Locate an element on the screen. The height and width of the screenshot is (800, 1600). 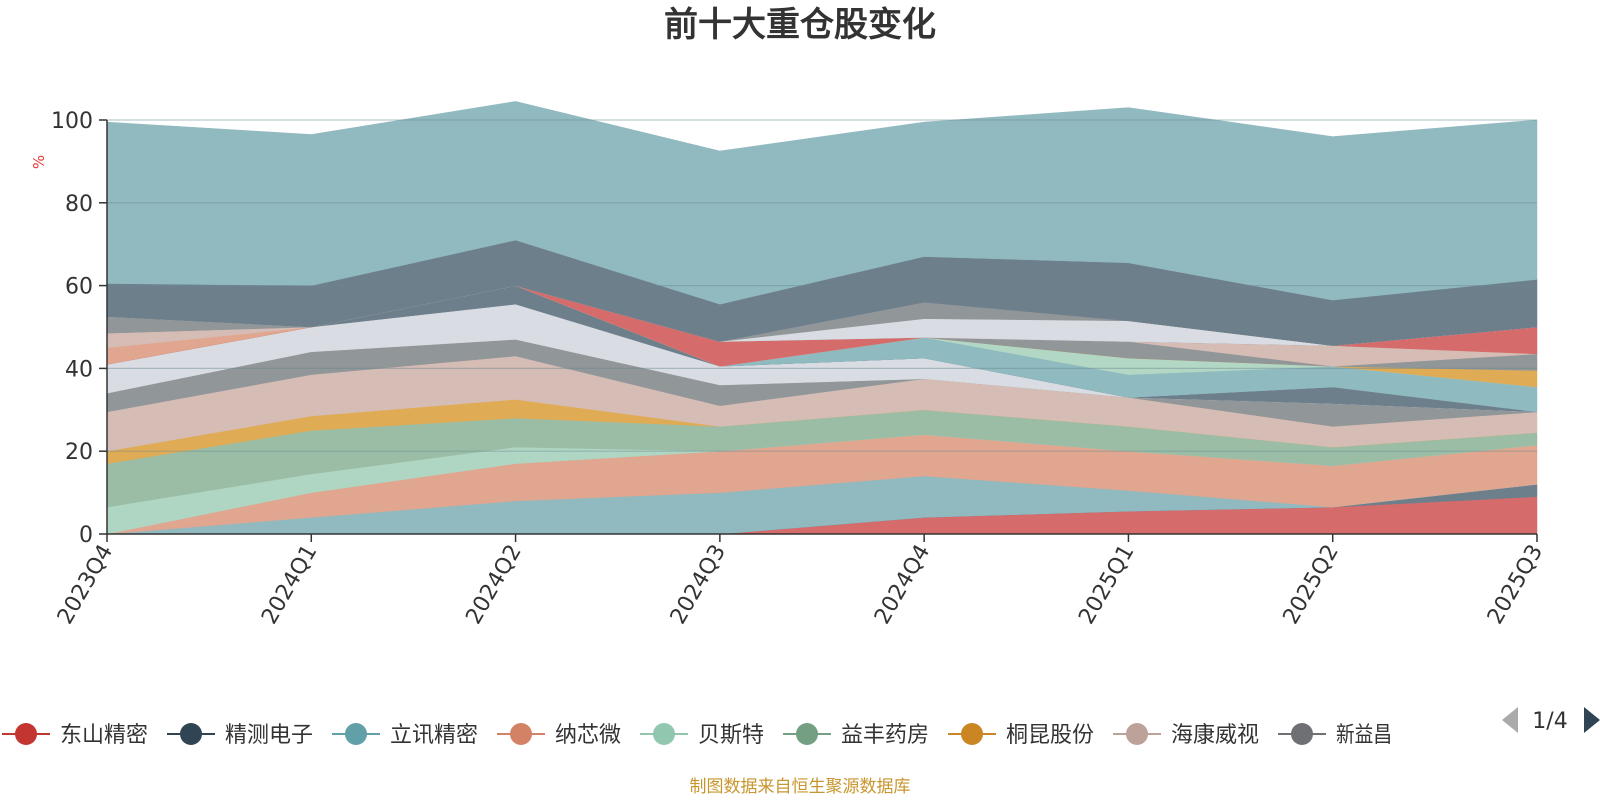
x-tick-label: 2025Q1 is located at coordinates (1106, 585).